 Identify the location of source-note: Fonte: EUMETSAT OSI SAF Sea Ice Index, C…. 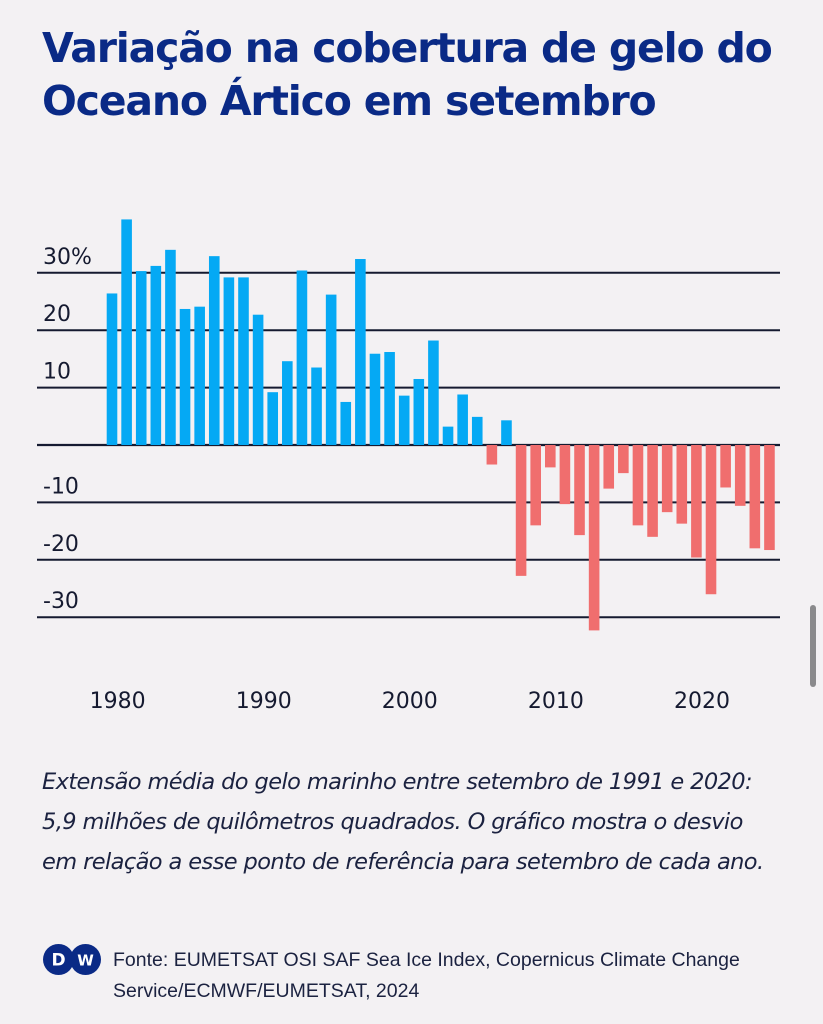
(426, 975).